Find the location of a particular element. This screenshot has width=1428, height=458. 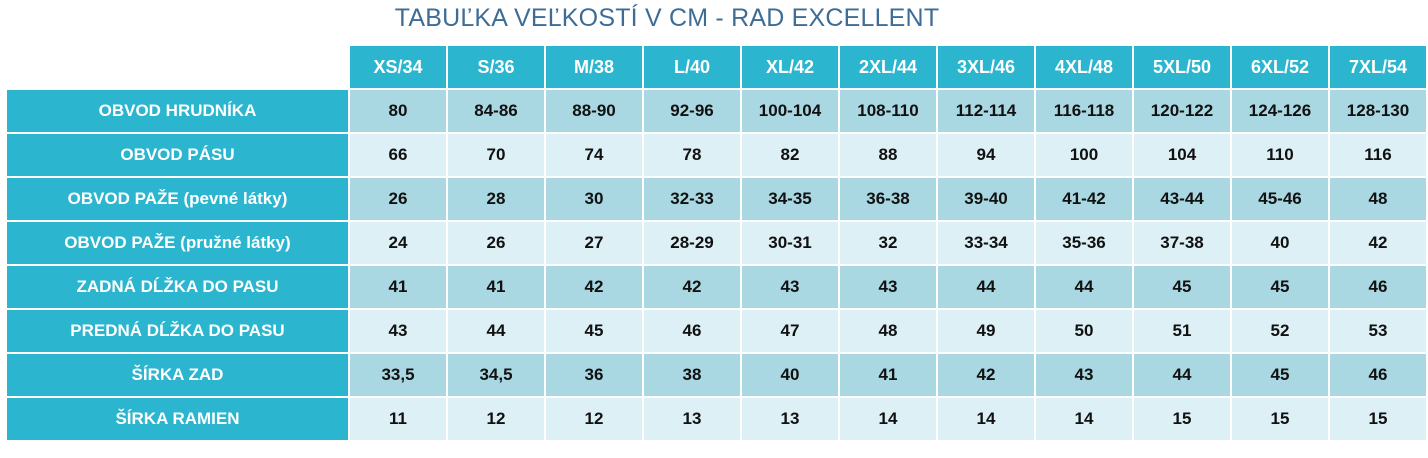

column-header: M/38 is located at coordinates (594, 67).